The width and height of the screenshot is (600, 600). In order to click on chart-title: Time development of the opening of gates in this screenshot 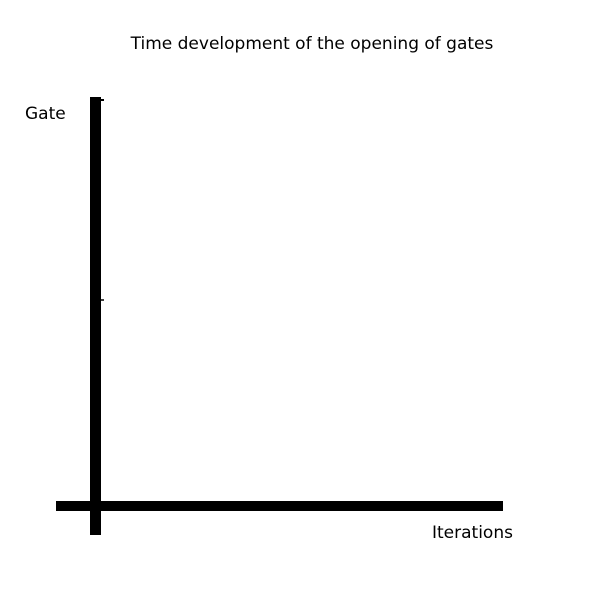, I will do `click(312, 44)`.